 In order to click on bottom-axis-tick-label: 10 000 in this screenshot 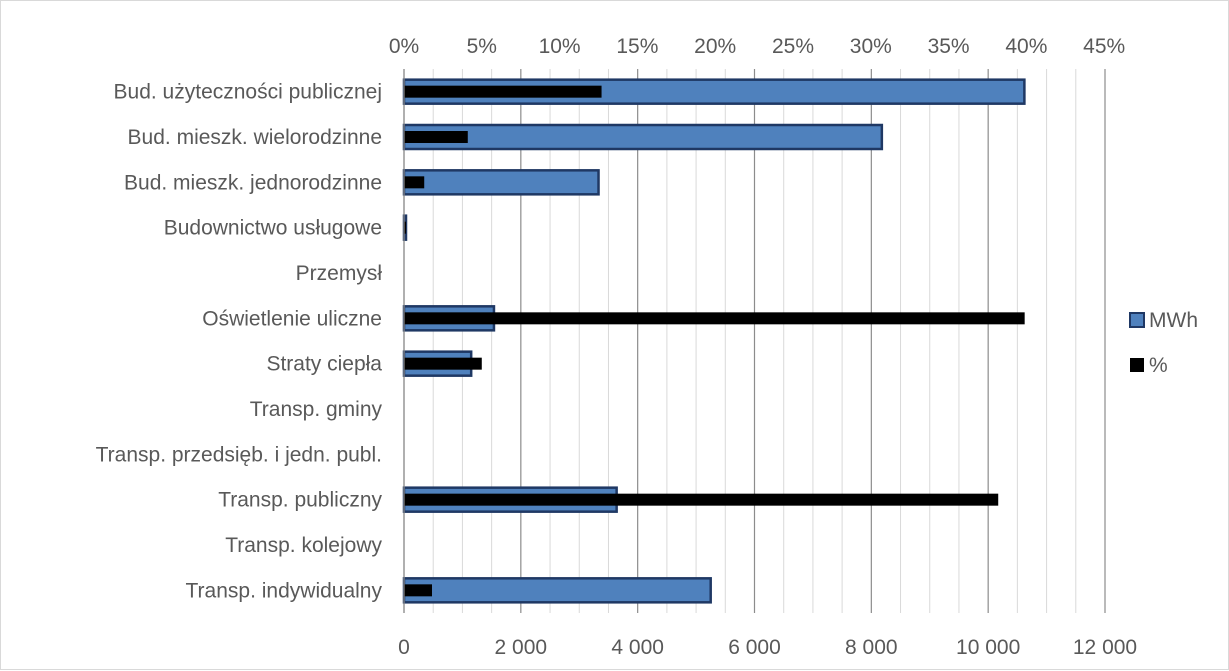, I will do `click(988, 647)`.